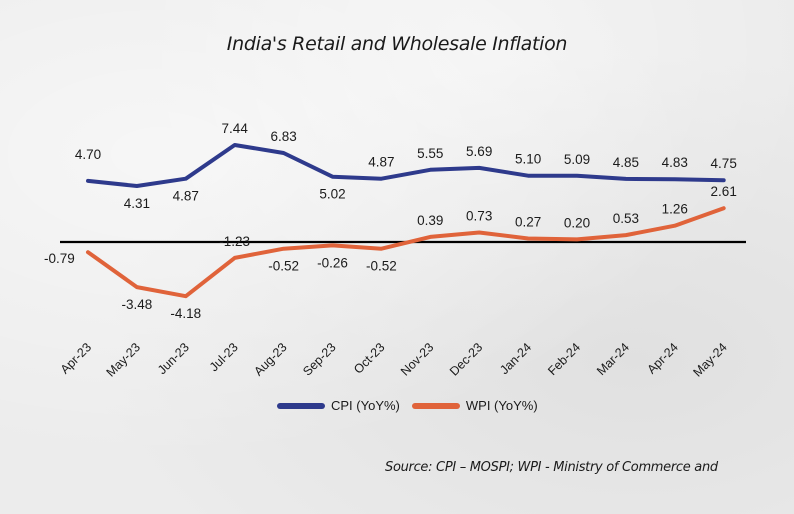 The height and width of the screenshot is (514, 794). I want to click on x-tick-label: Sep-23, so click(319, 359).